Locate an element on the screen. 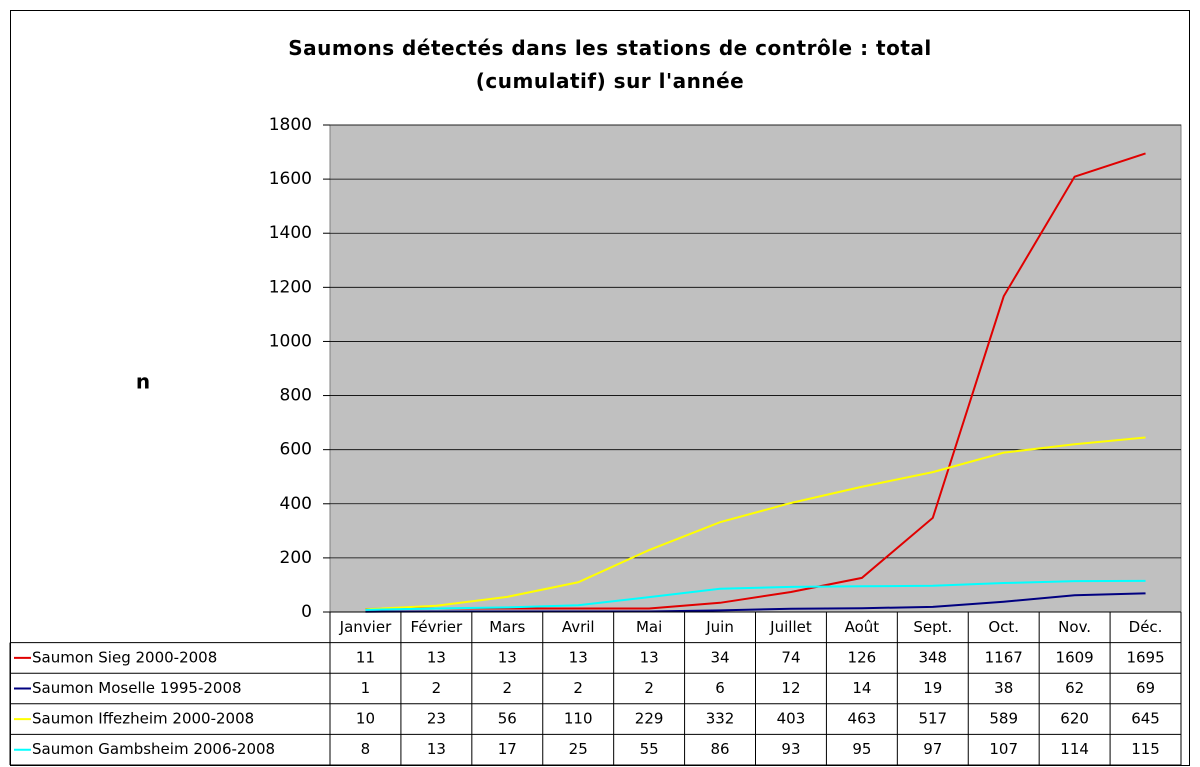  table-value: 14 is located at coordinates (861, 688).